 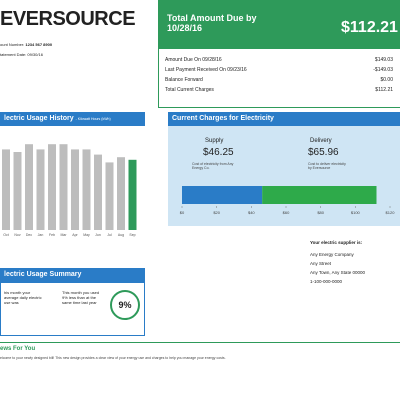 What do you see at coordinates (391, 212) in the screenshot?
I see `x-tick-label: $120` at bounding box center [391, 212].